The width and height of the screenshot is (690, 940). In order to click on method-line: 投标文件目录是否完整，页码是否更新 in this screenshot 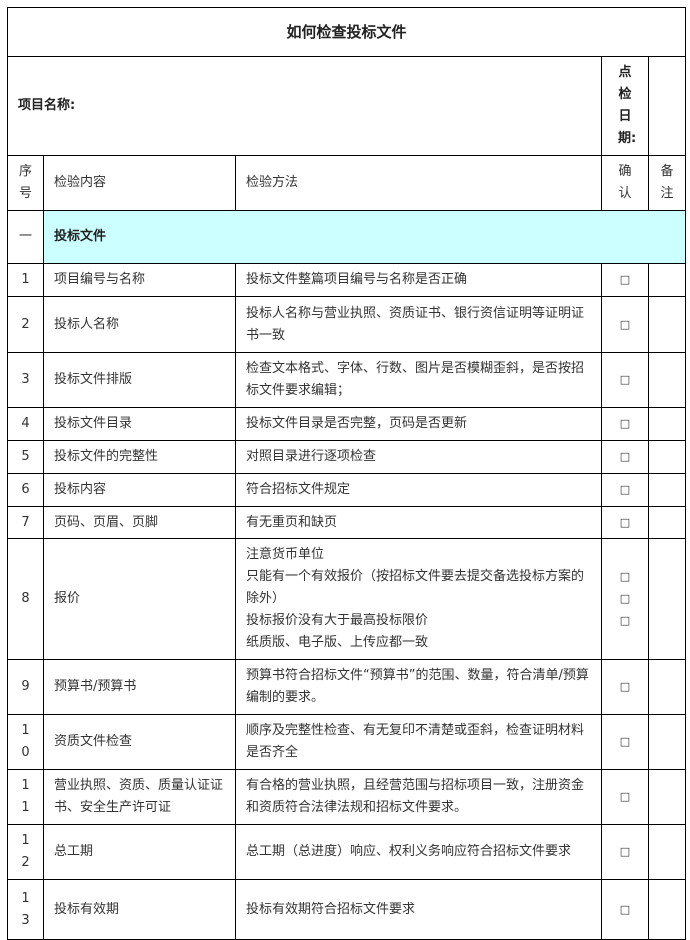, I will do `click(357, 423)`.